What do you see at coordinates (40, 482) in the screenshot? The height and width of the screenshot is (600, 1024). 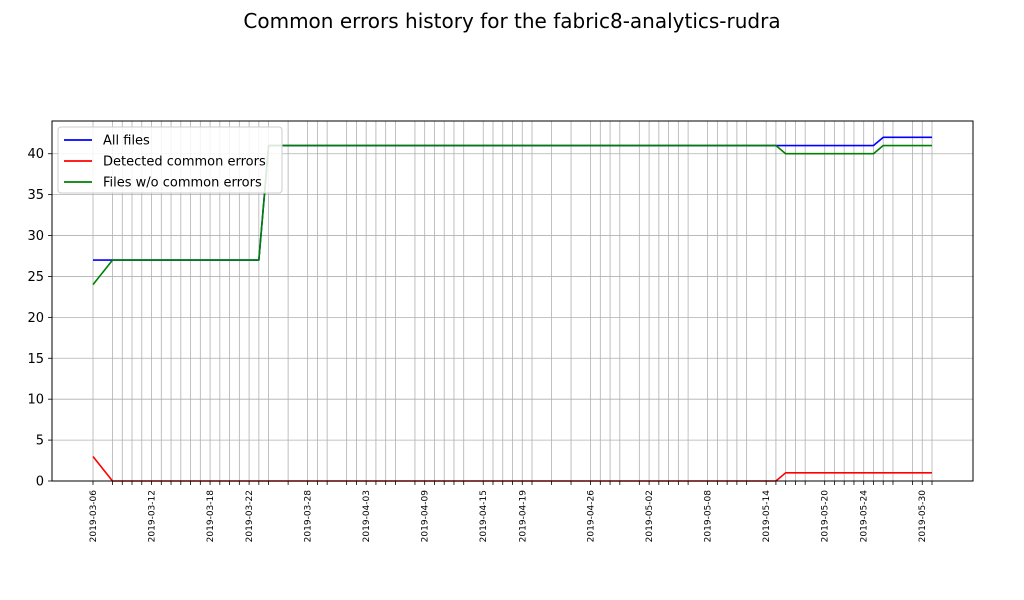 I see `y-tick-label: 0` at bounding box center [40, 482].